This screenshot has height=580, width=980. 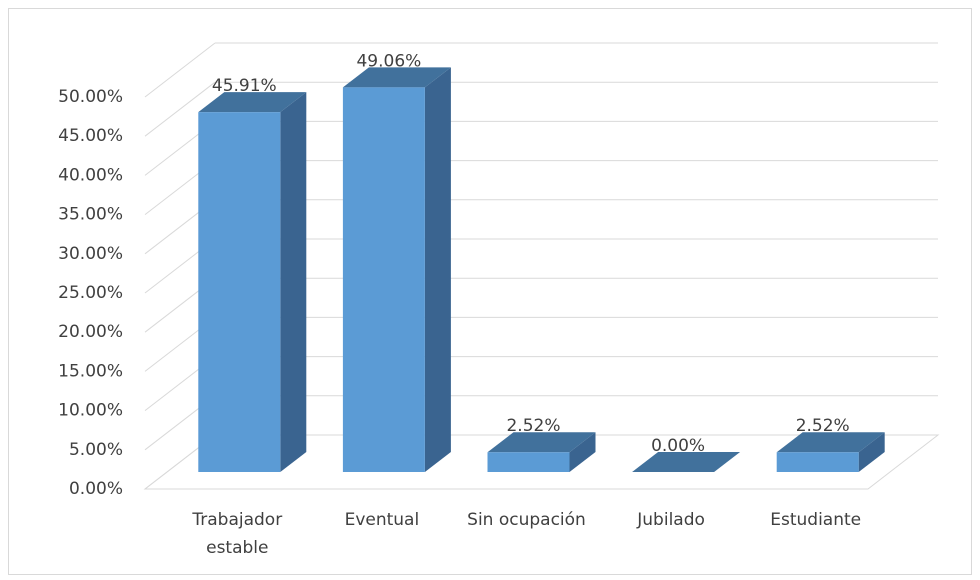 What do you see at coordinates (237, 534) in the screenshot?
I see `x-tick-label: Trabajador estable` at bounding box center [237, 534].